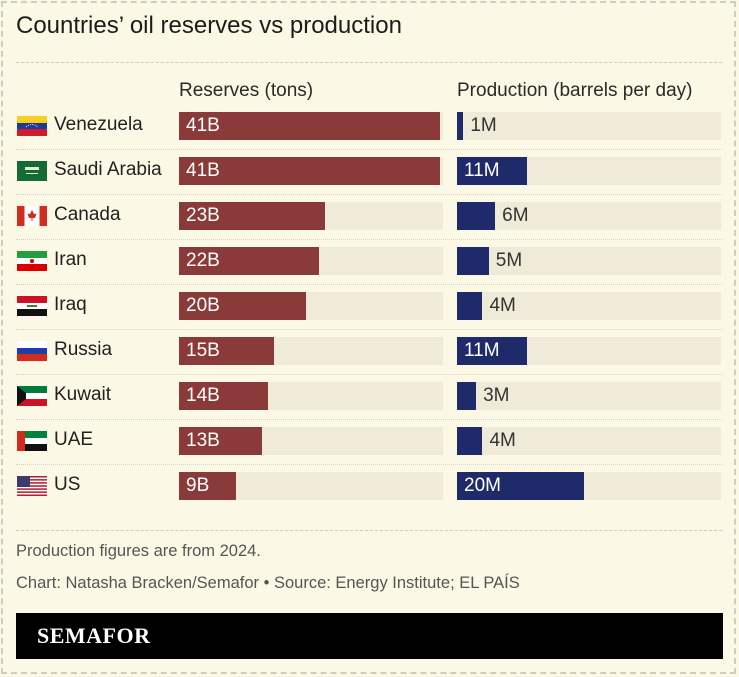  I want to click on data-label: 22B, so click(203, 260).